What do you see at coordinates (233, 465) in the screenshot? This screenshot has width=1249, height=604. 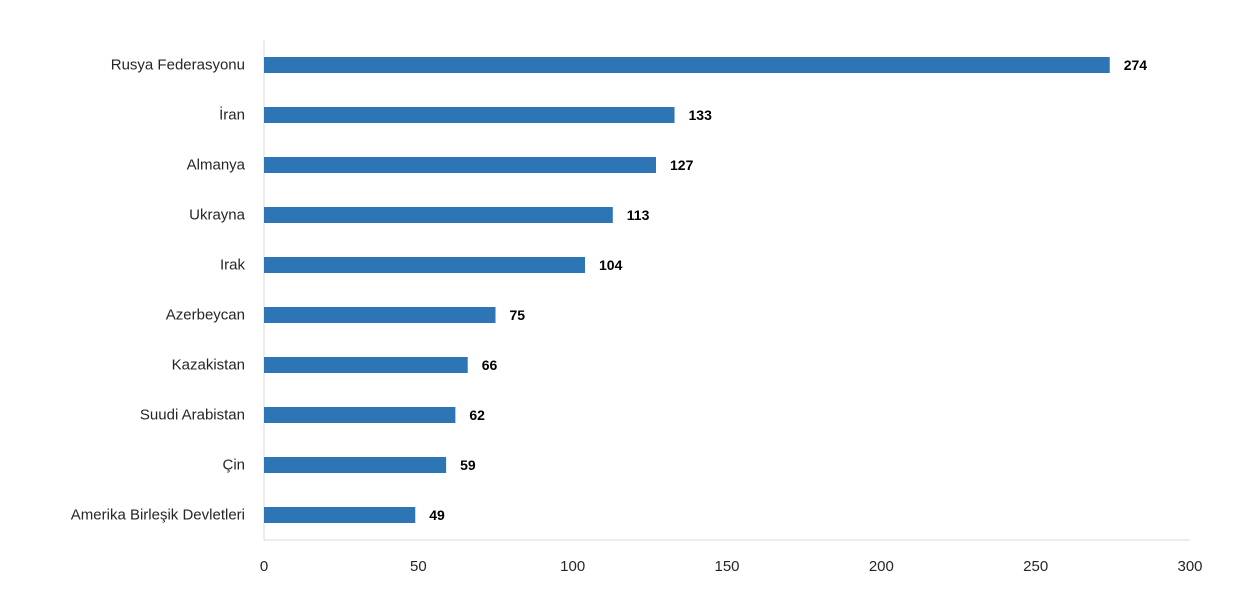 I see `category-label-8: Çin` at bounding box center [233, 465].